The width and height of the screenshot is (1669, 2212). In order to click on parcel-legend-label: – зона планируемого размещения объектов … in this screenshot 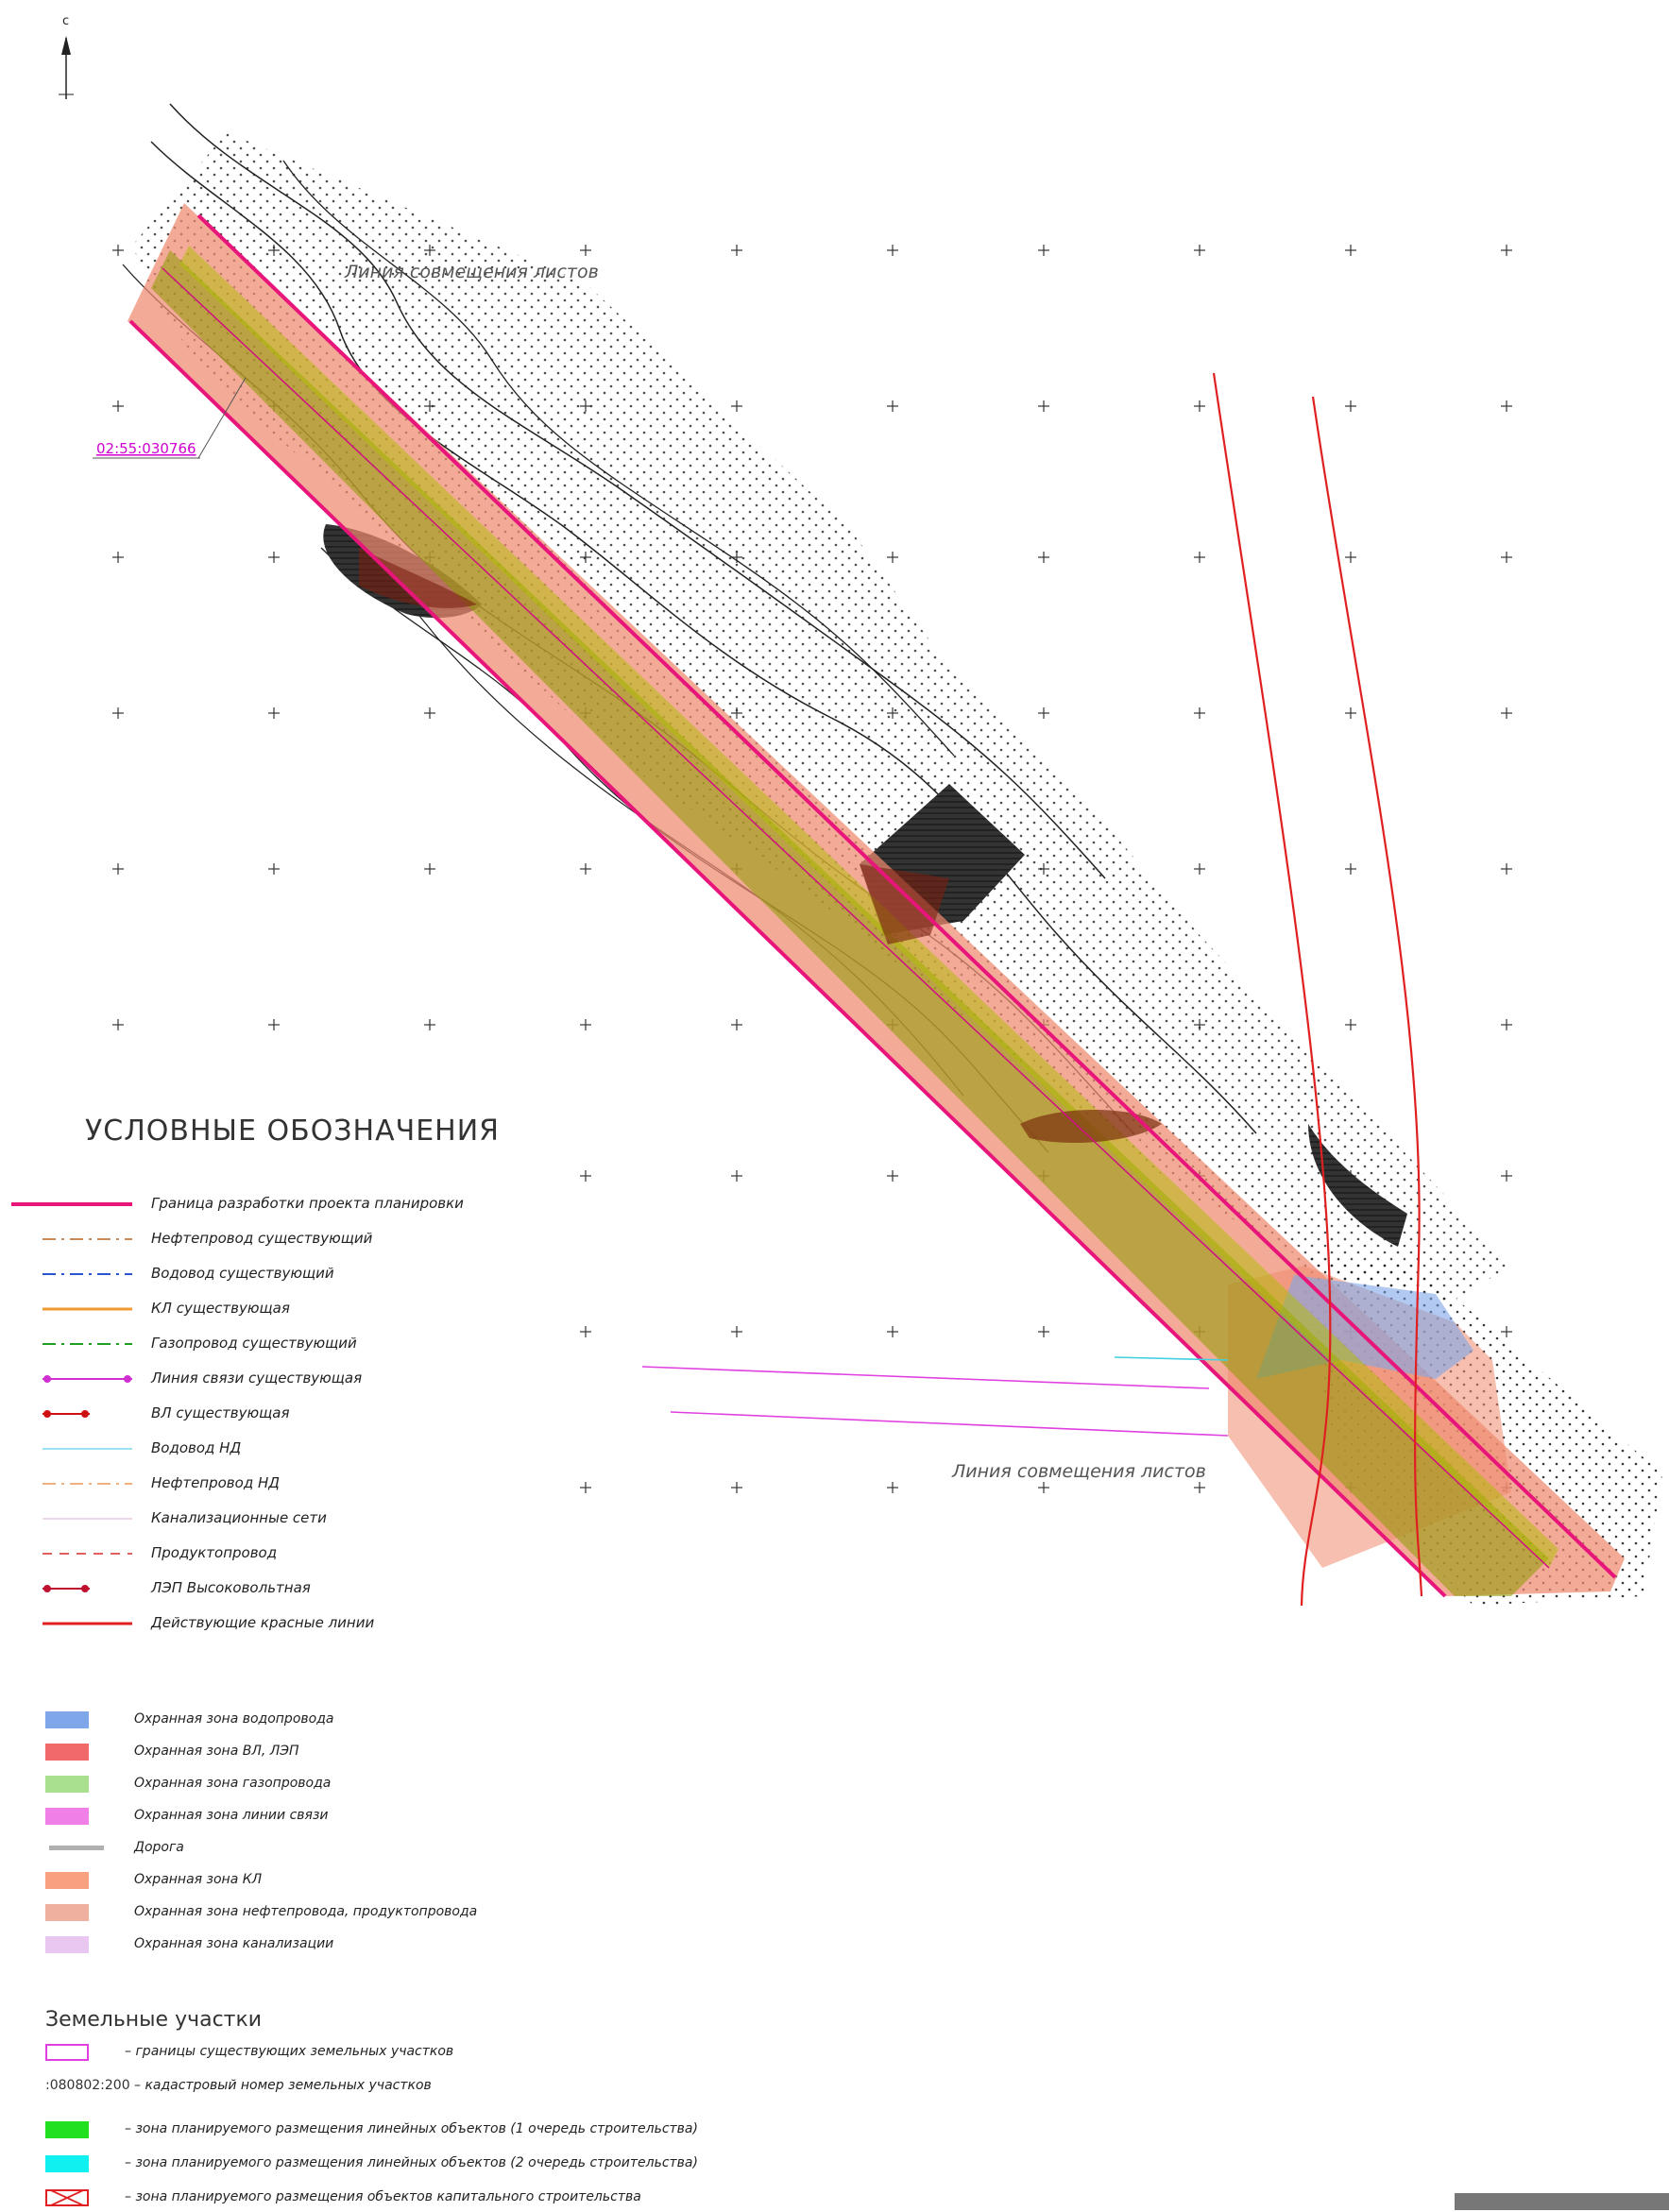, I will do `click(383, 2196)`.